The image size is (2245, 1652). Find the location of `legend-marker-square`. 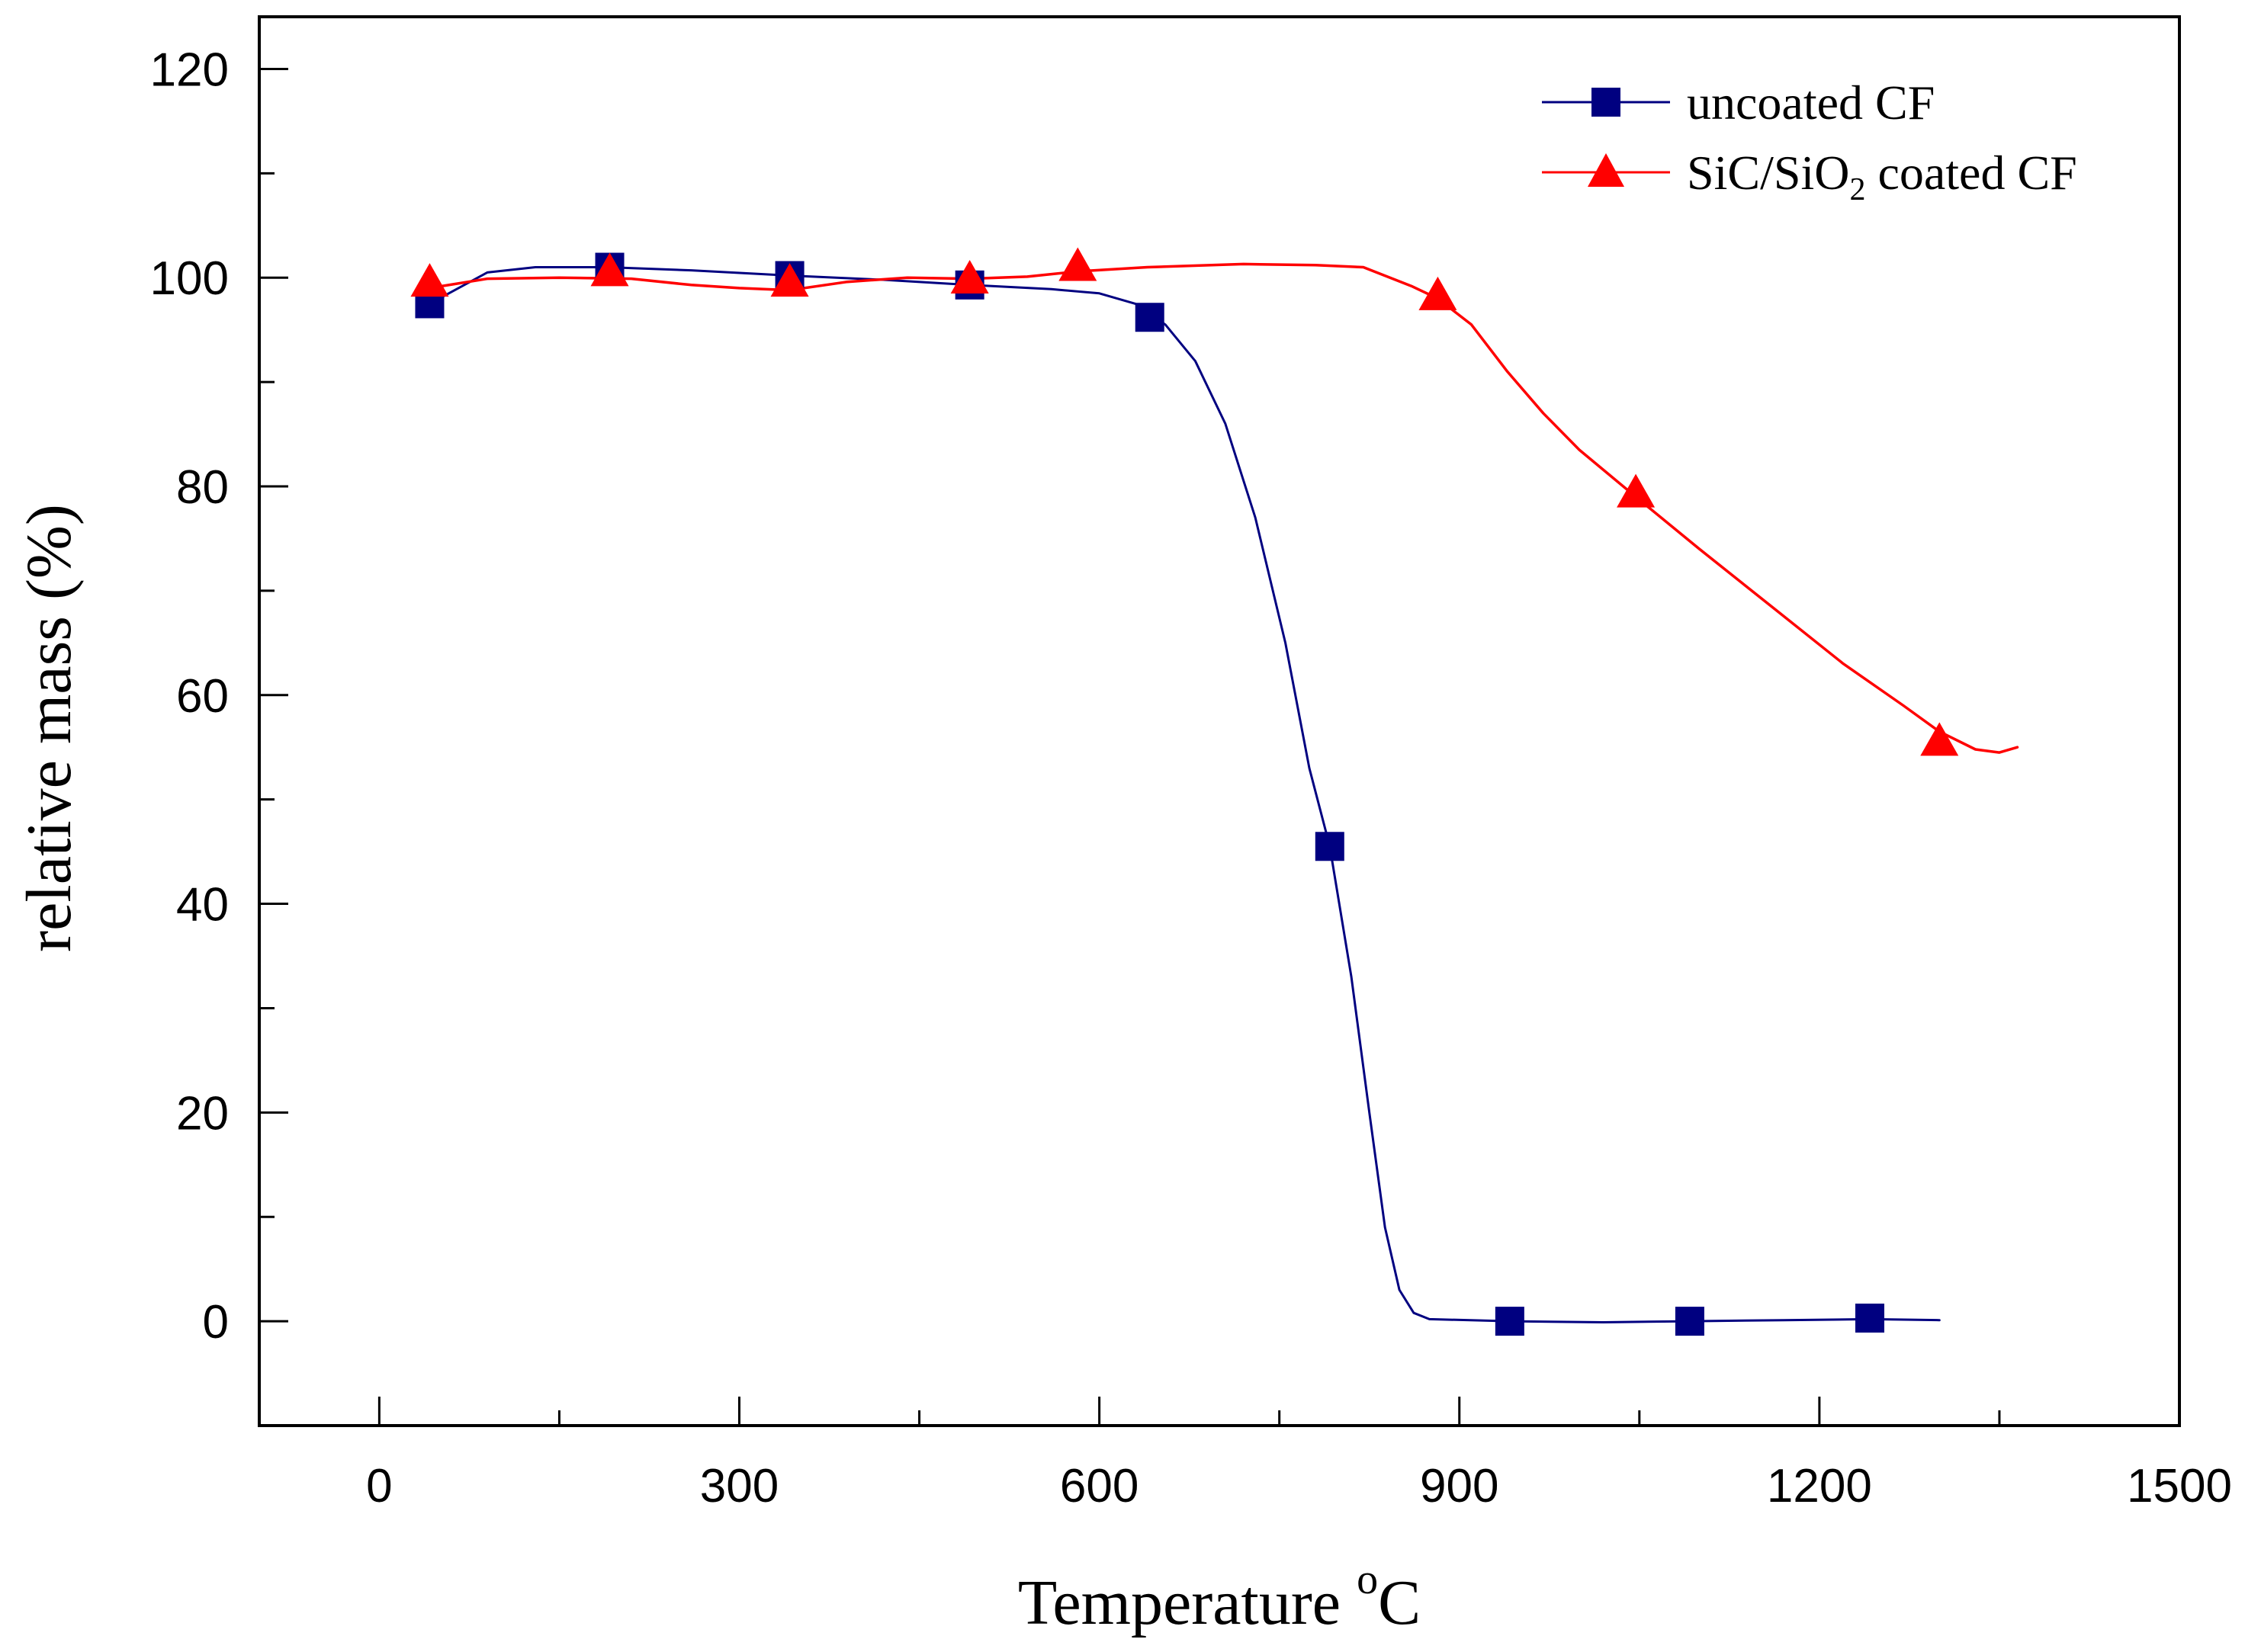

legend-marker-square is located at coordinates (1605, 102).